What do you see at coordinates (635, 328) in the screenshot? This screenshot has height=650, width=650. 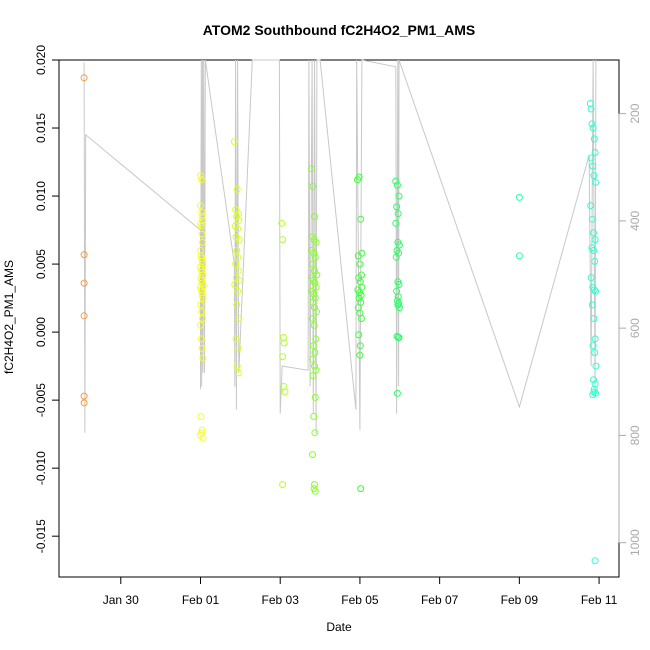 I see `y2-tick-label: 600` at bounding box center [635, 328].